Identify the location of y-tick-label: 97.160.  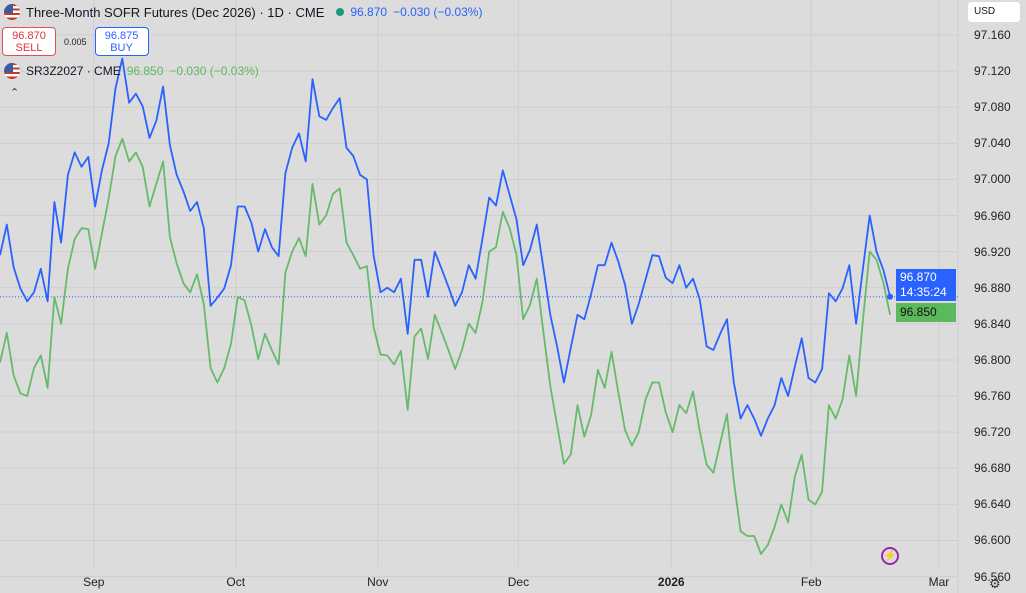
(992, 35).